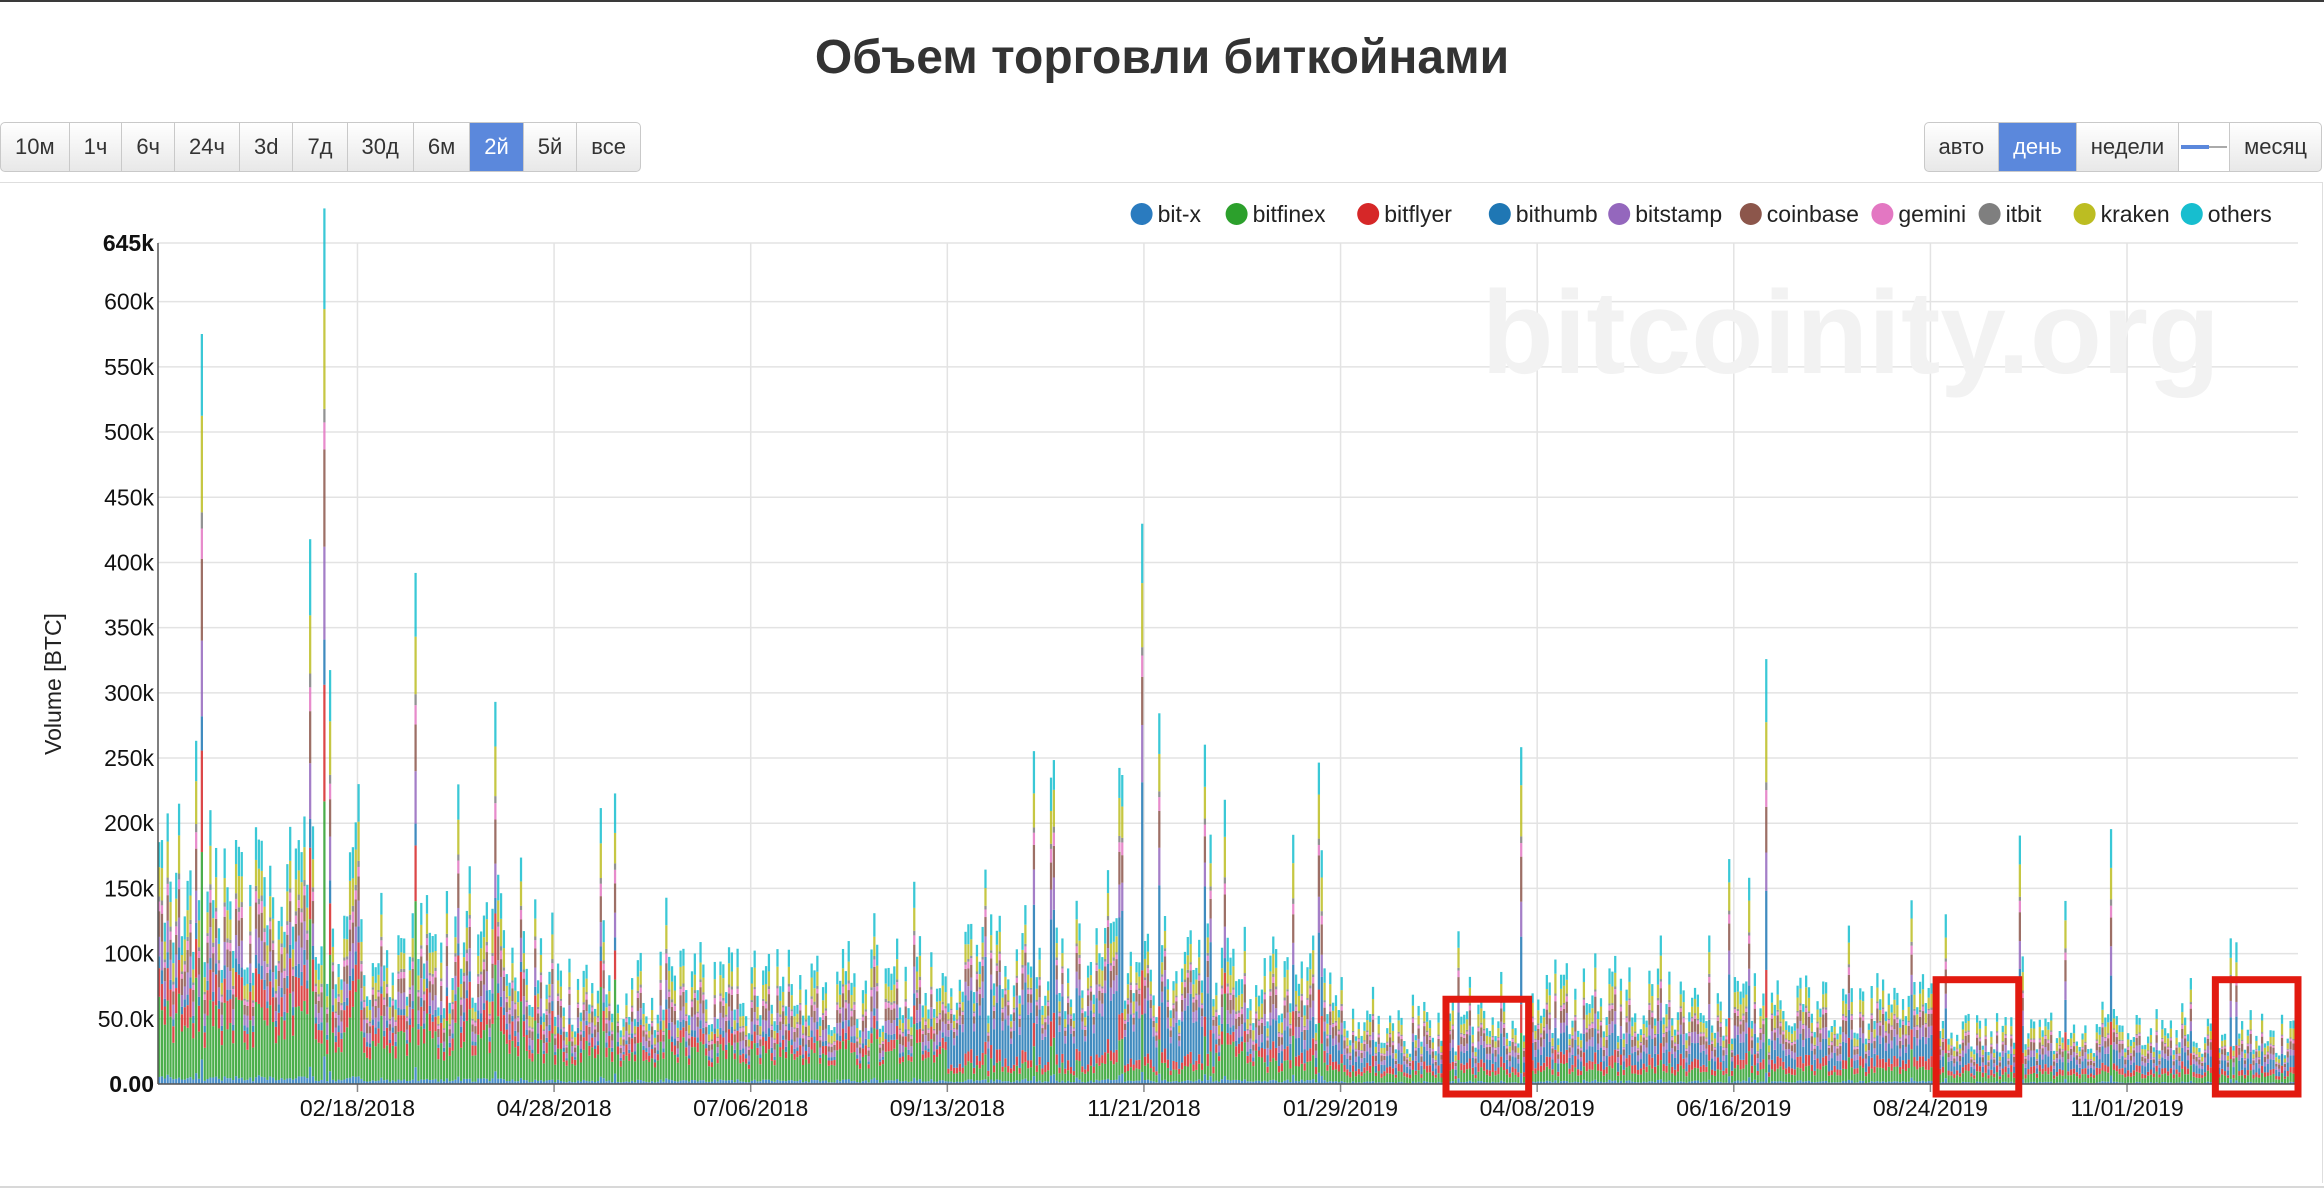  What do you see at coordinates (608, 146) in the screenshot?
I see `range-button-10: все` at bounding box center [608, 146].